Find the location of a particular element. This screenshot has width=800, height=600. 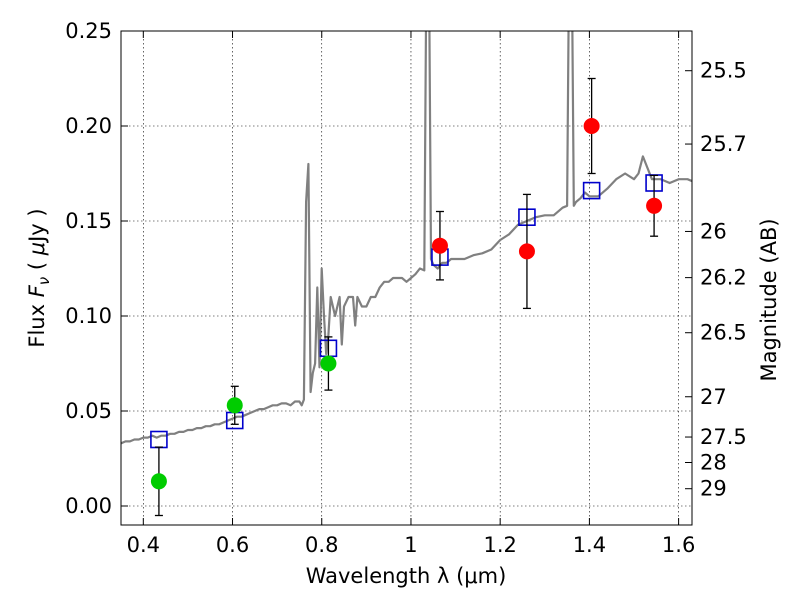

x-tick-label: 1 is located at coordinates (410, 545).